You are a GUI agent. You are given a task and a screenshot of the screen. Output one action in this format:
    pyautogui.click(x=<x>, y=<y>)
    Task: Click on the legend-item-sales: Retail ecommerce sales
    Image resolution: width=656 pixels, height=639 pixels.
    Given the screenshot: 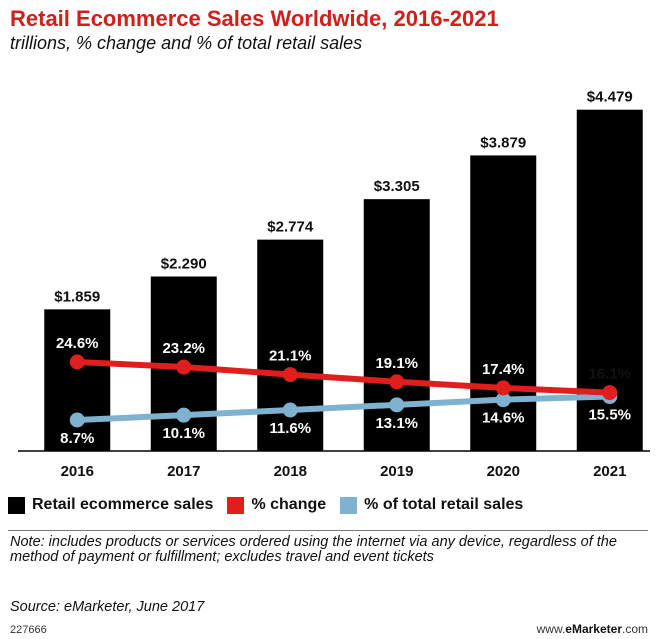 What is the action you would take?
    pyautogui.click(x=110, y=505)
    